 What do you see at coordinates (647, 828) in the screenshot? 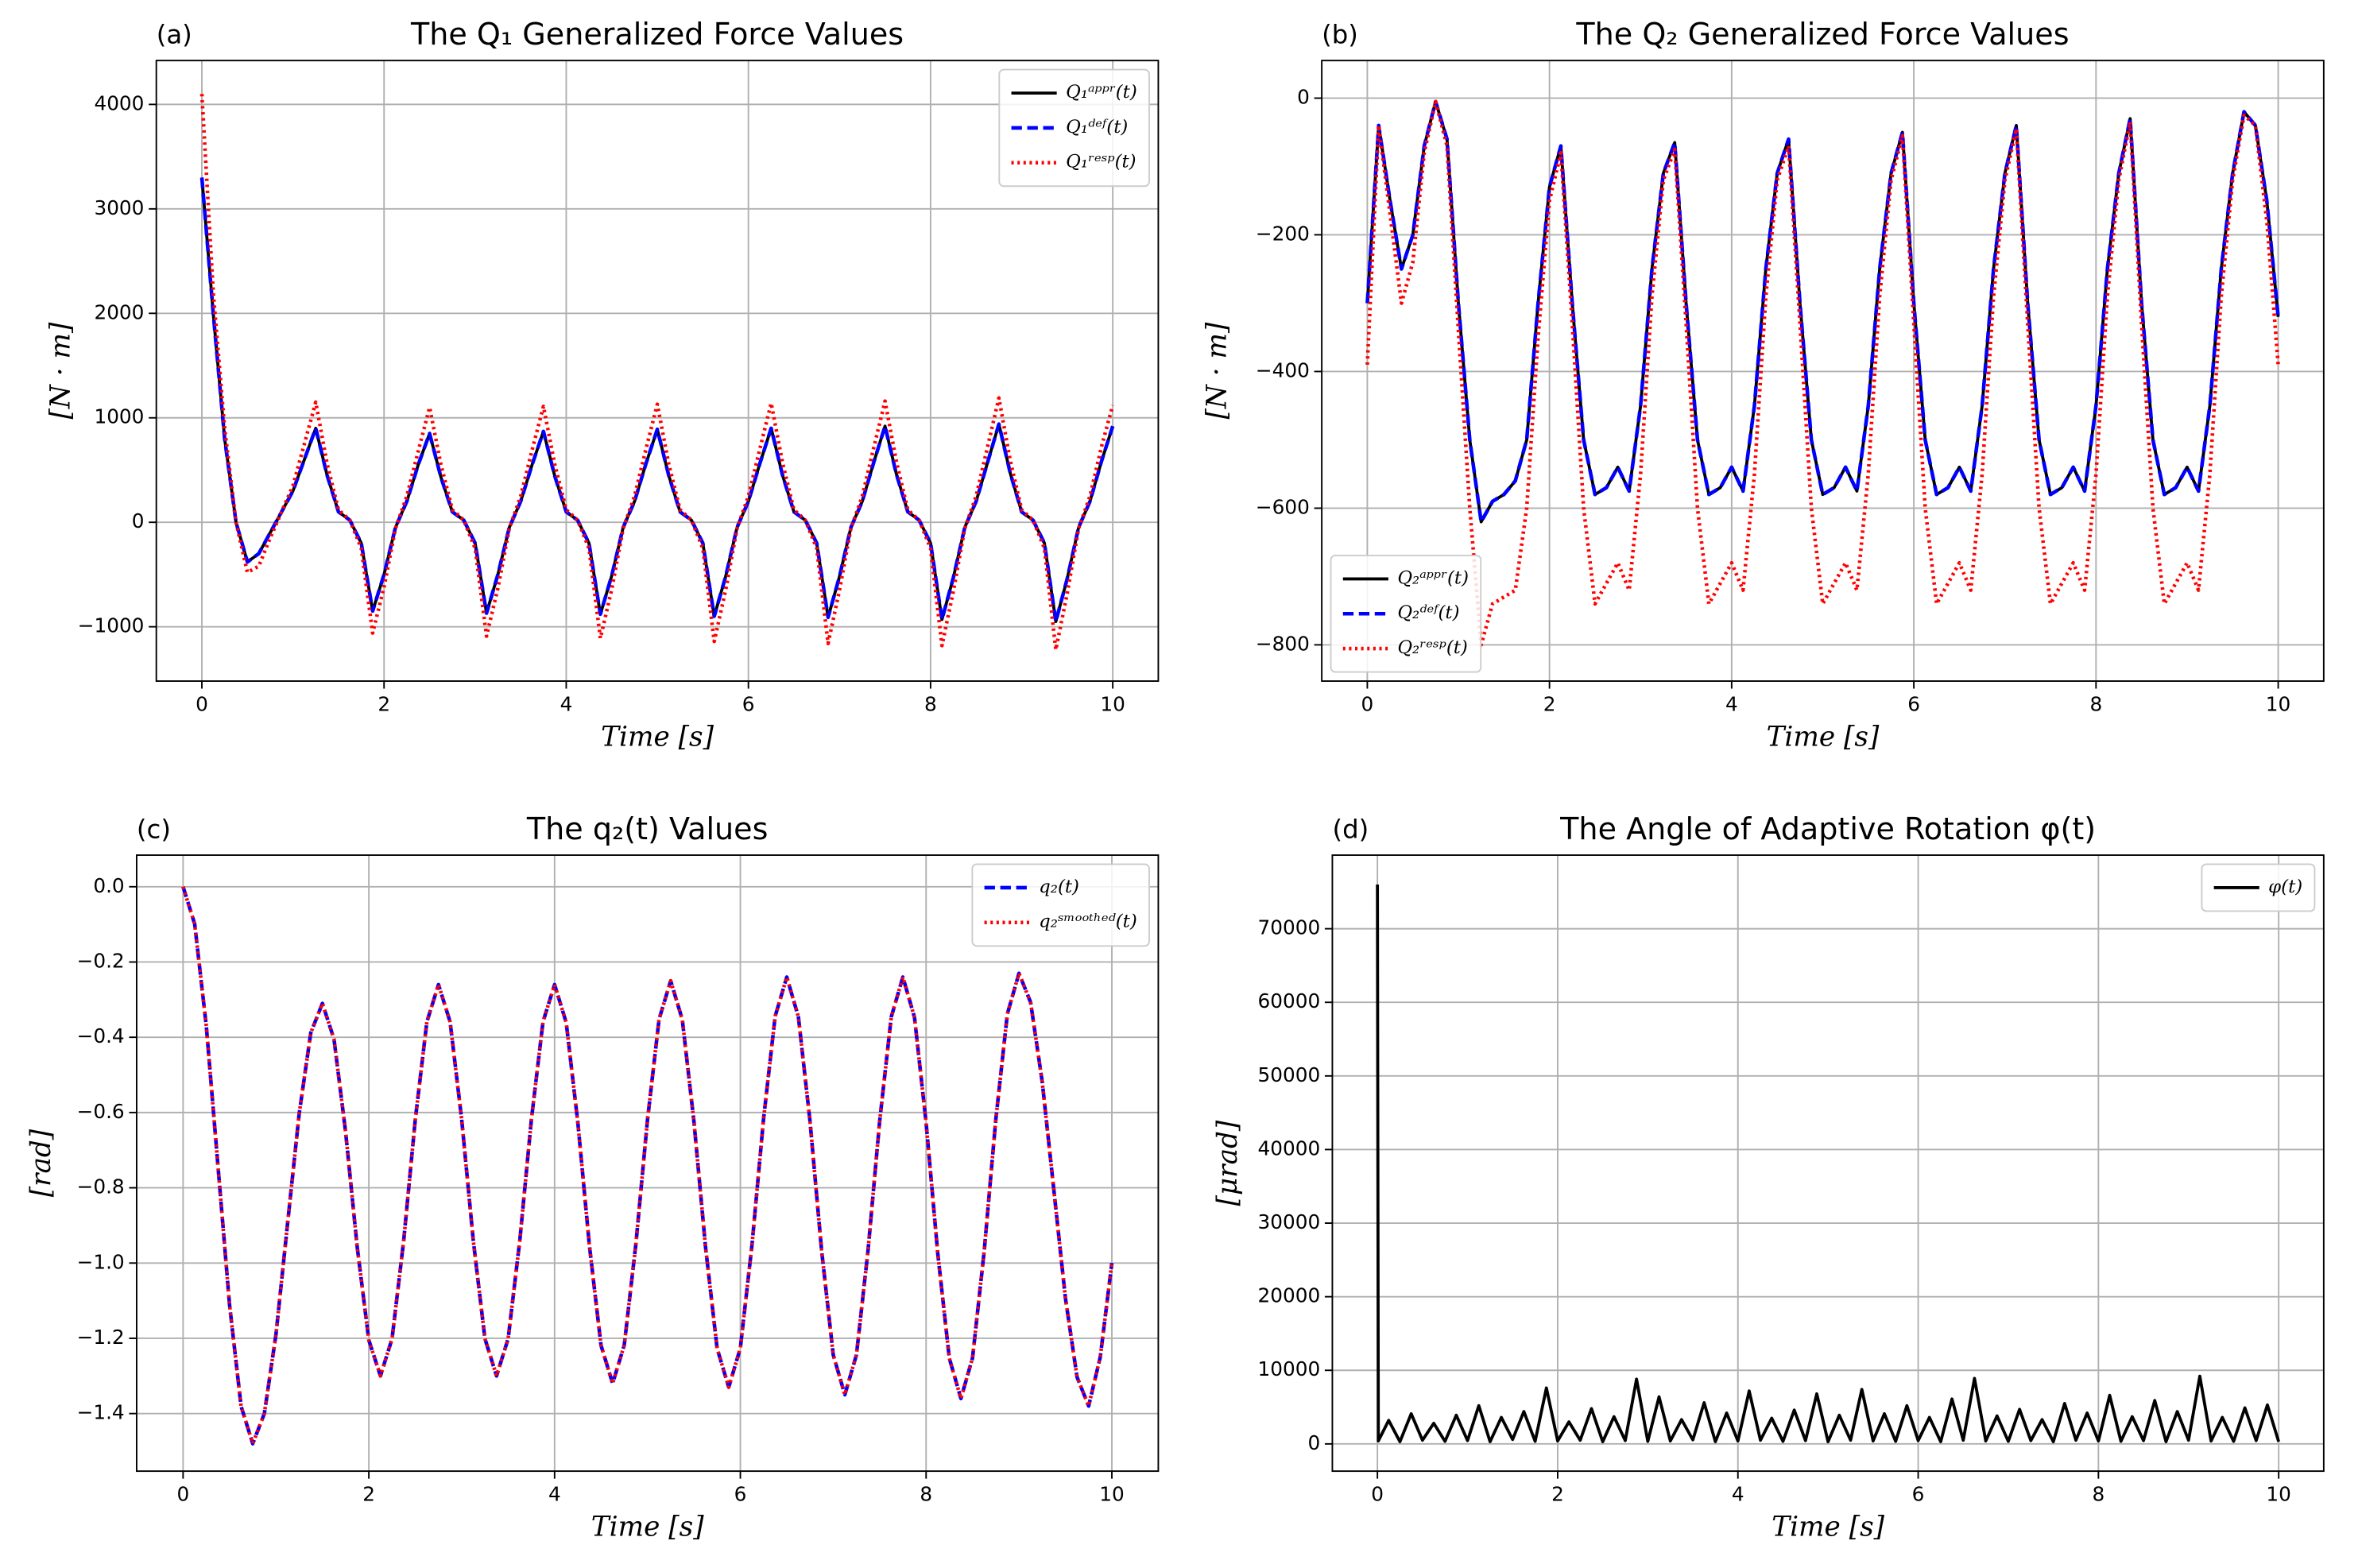
I see `chart-title: The q₂(t) Values` at bounding box center [647, 828].